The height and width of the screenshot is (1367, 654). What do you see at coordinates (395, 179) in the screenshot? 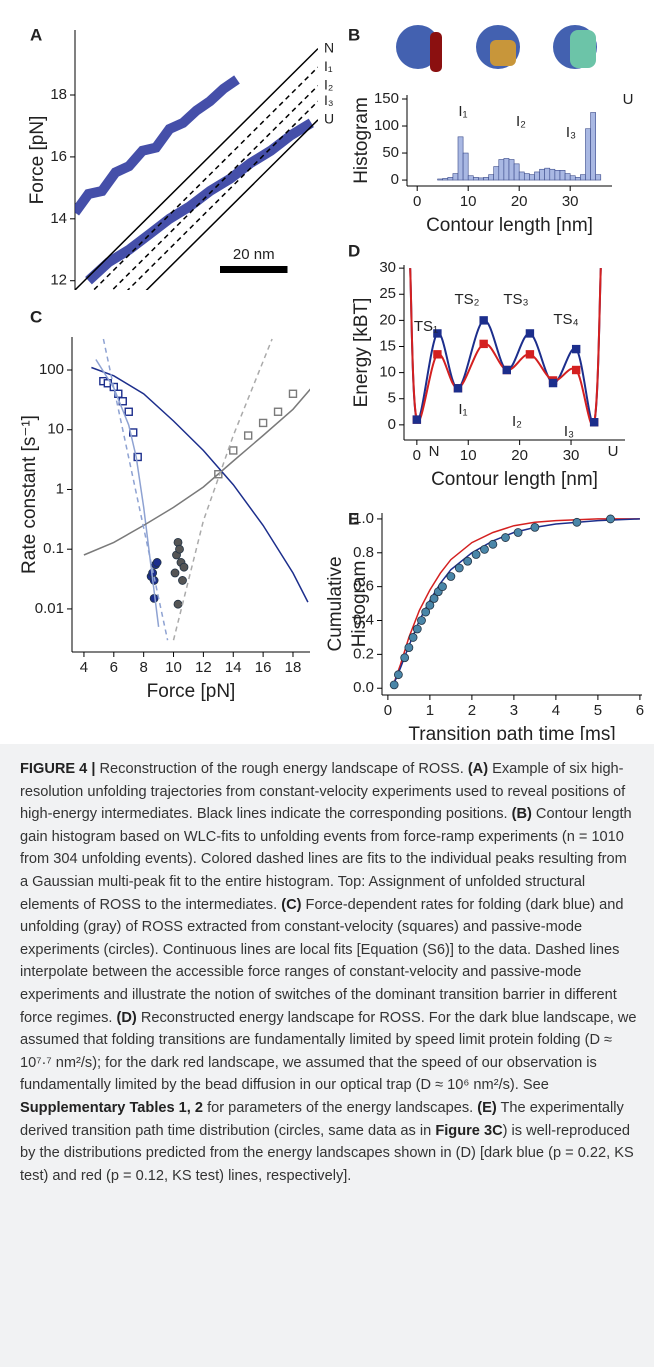
I see `y-tick-label: 0` at bounding box center [395, 179].